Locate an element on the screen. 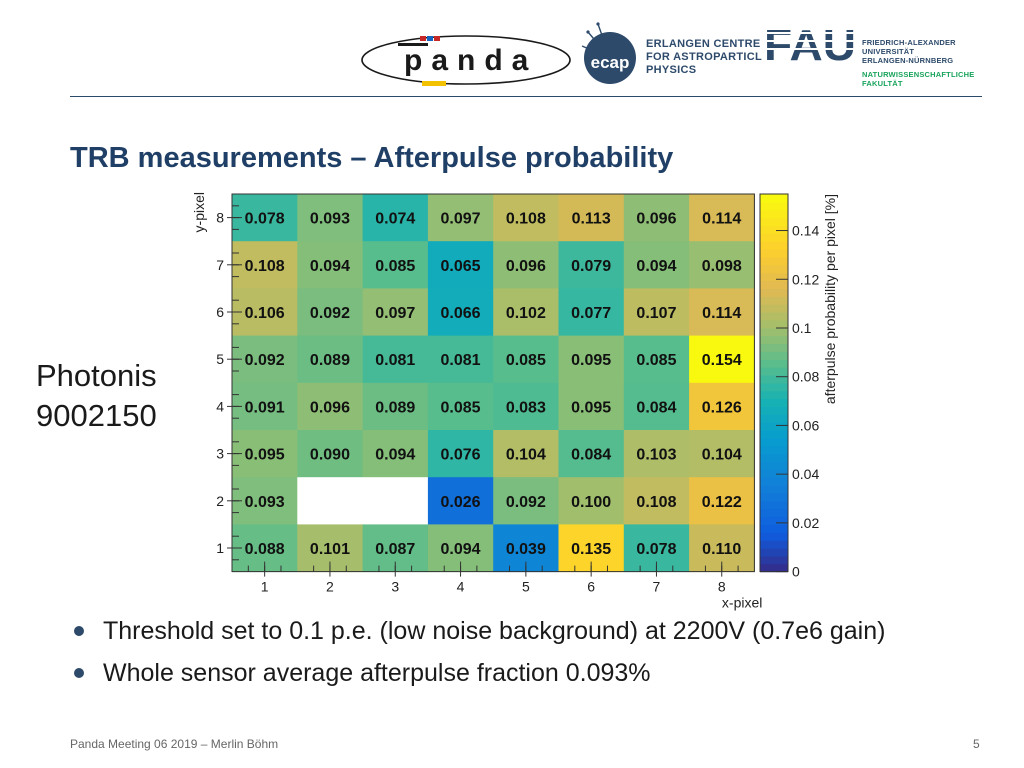 Image resolution: width=1024 pixels, height=768 pixels. cell-value-label: 0.101 is located at coordinates (330, 549).